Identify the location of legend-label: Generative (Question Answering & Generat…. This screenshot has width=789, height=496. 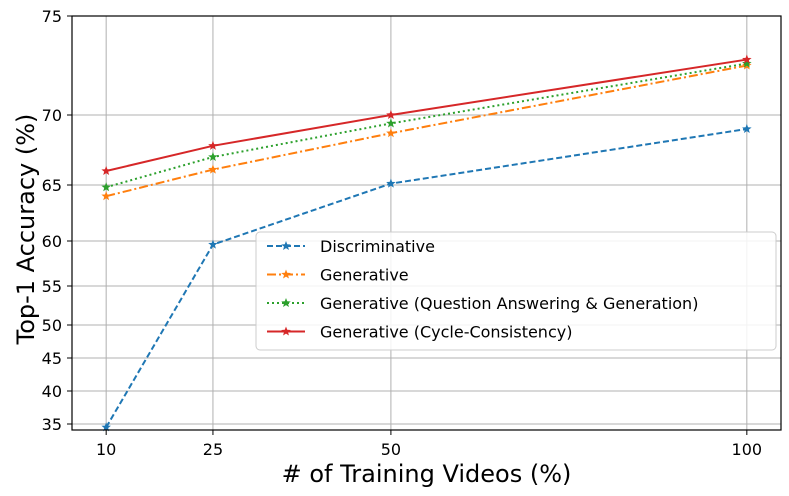
(509, 303).